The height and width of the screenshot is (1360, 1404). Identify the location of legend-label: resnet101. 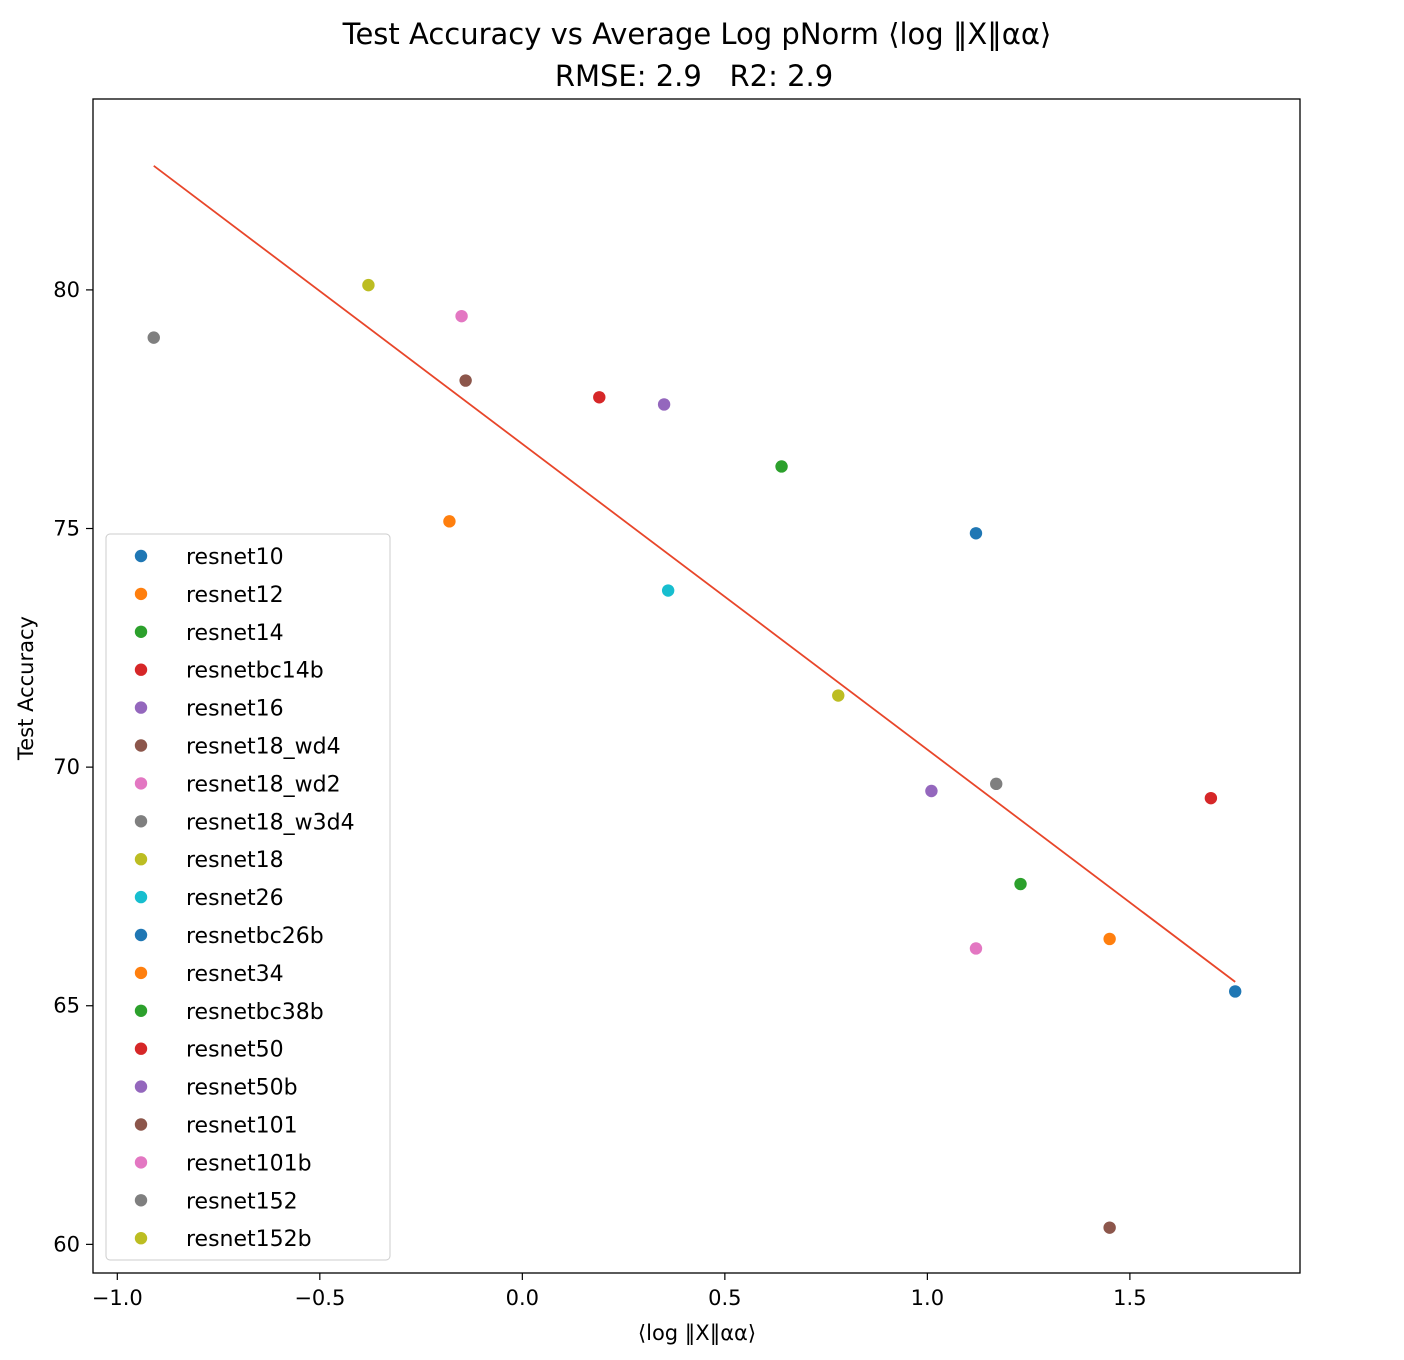
(242, 1126).